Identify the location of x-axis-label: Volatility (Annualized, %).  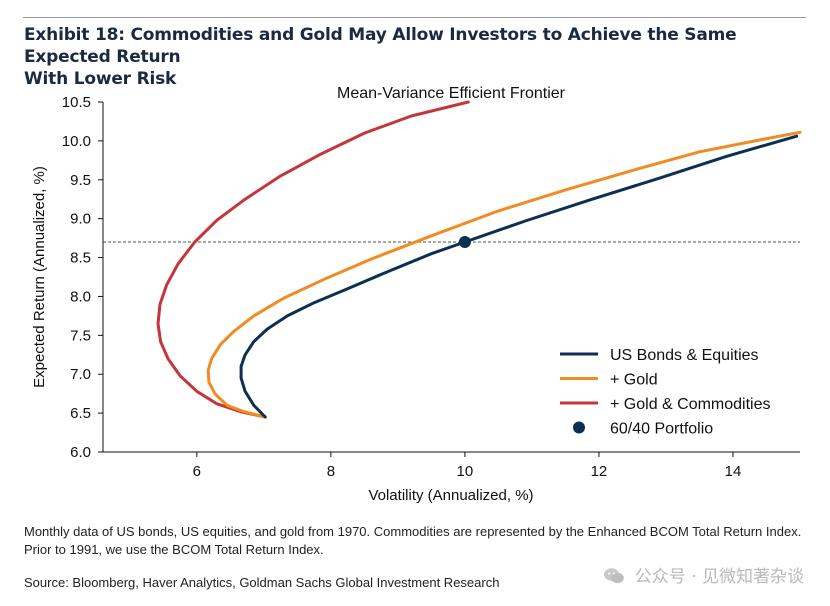
(450, 495).